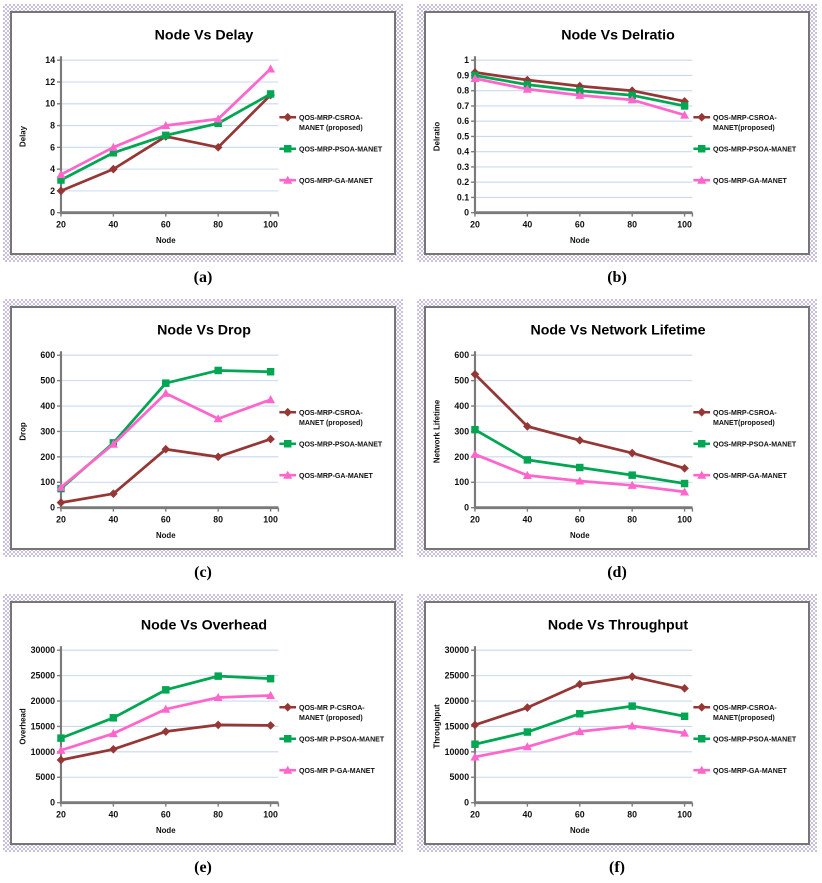  I want to click on chart-title: Node Vs Delratio, so click(618, 36).